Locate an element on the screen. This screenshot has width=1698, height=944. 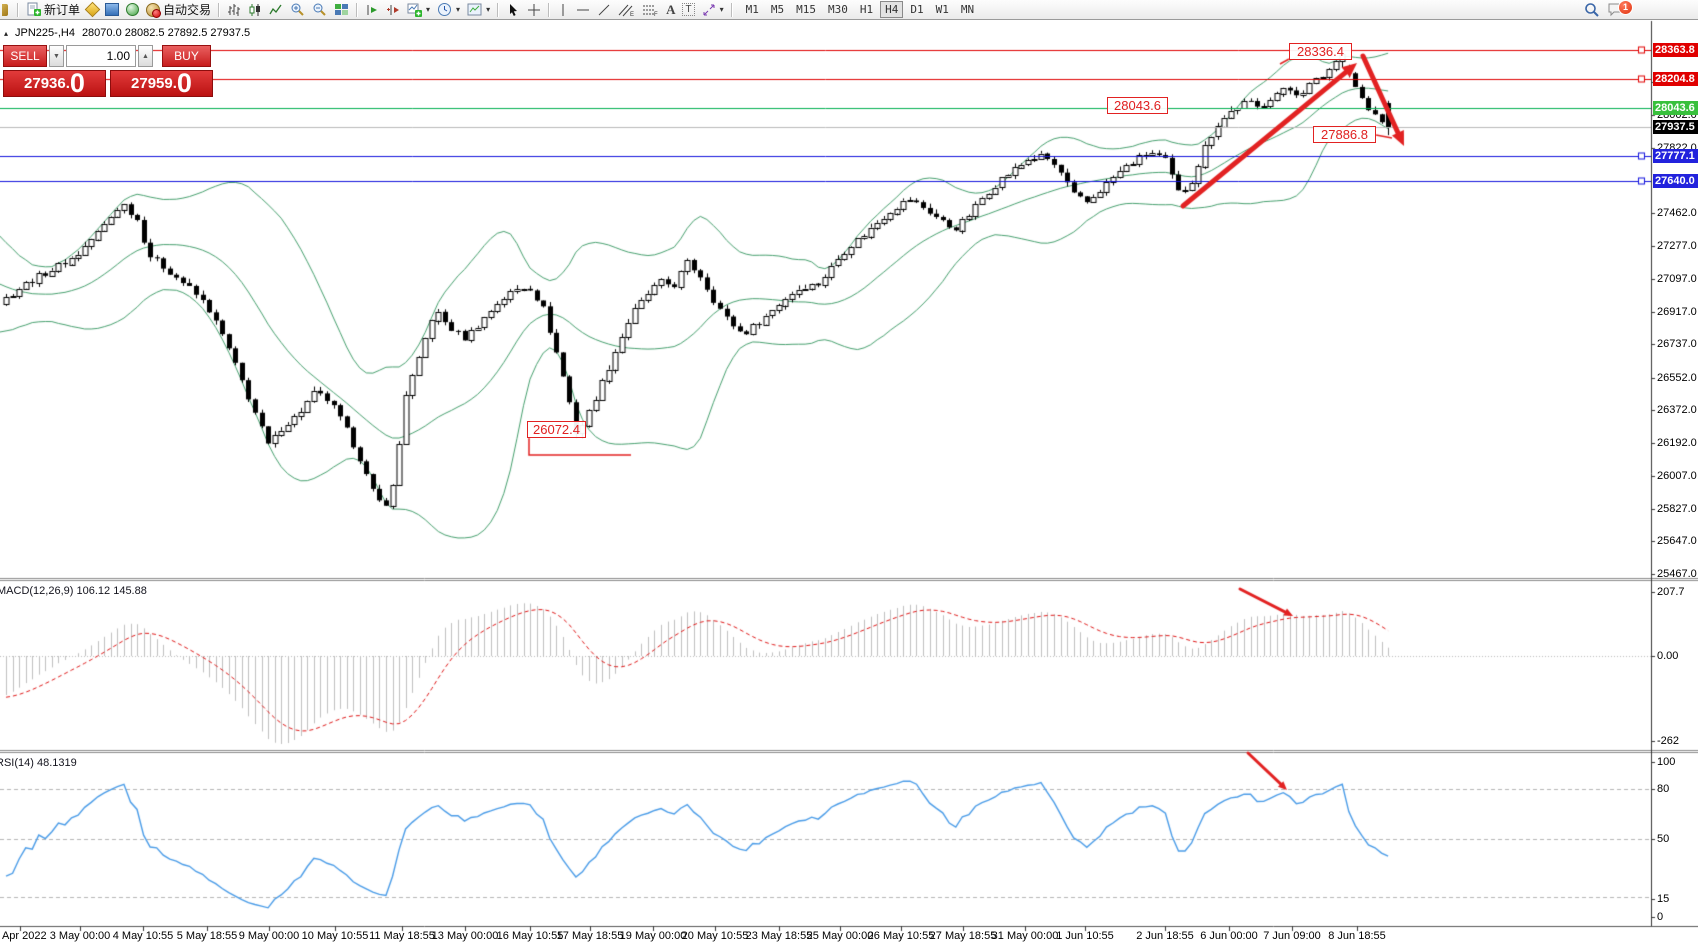
zoom-out-icon is located at coordinates (319, 9).